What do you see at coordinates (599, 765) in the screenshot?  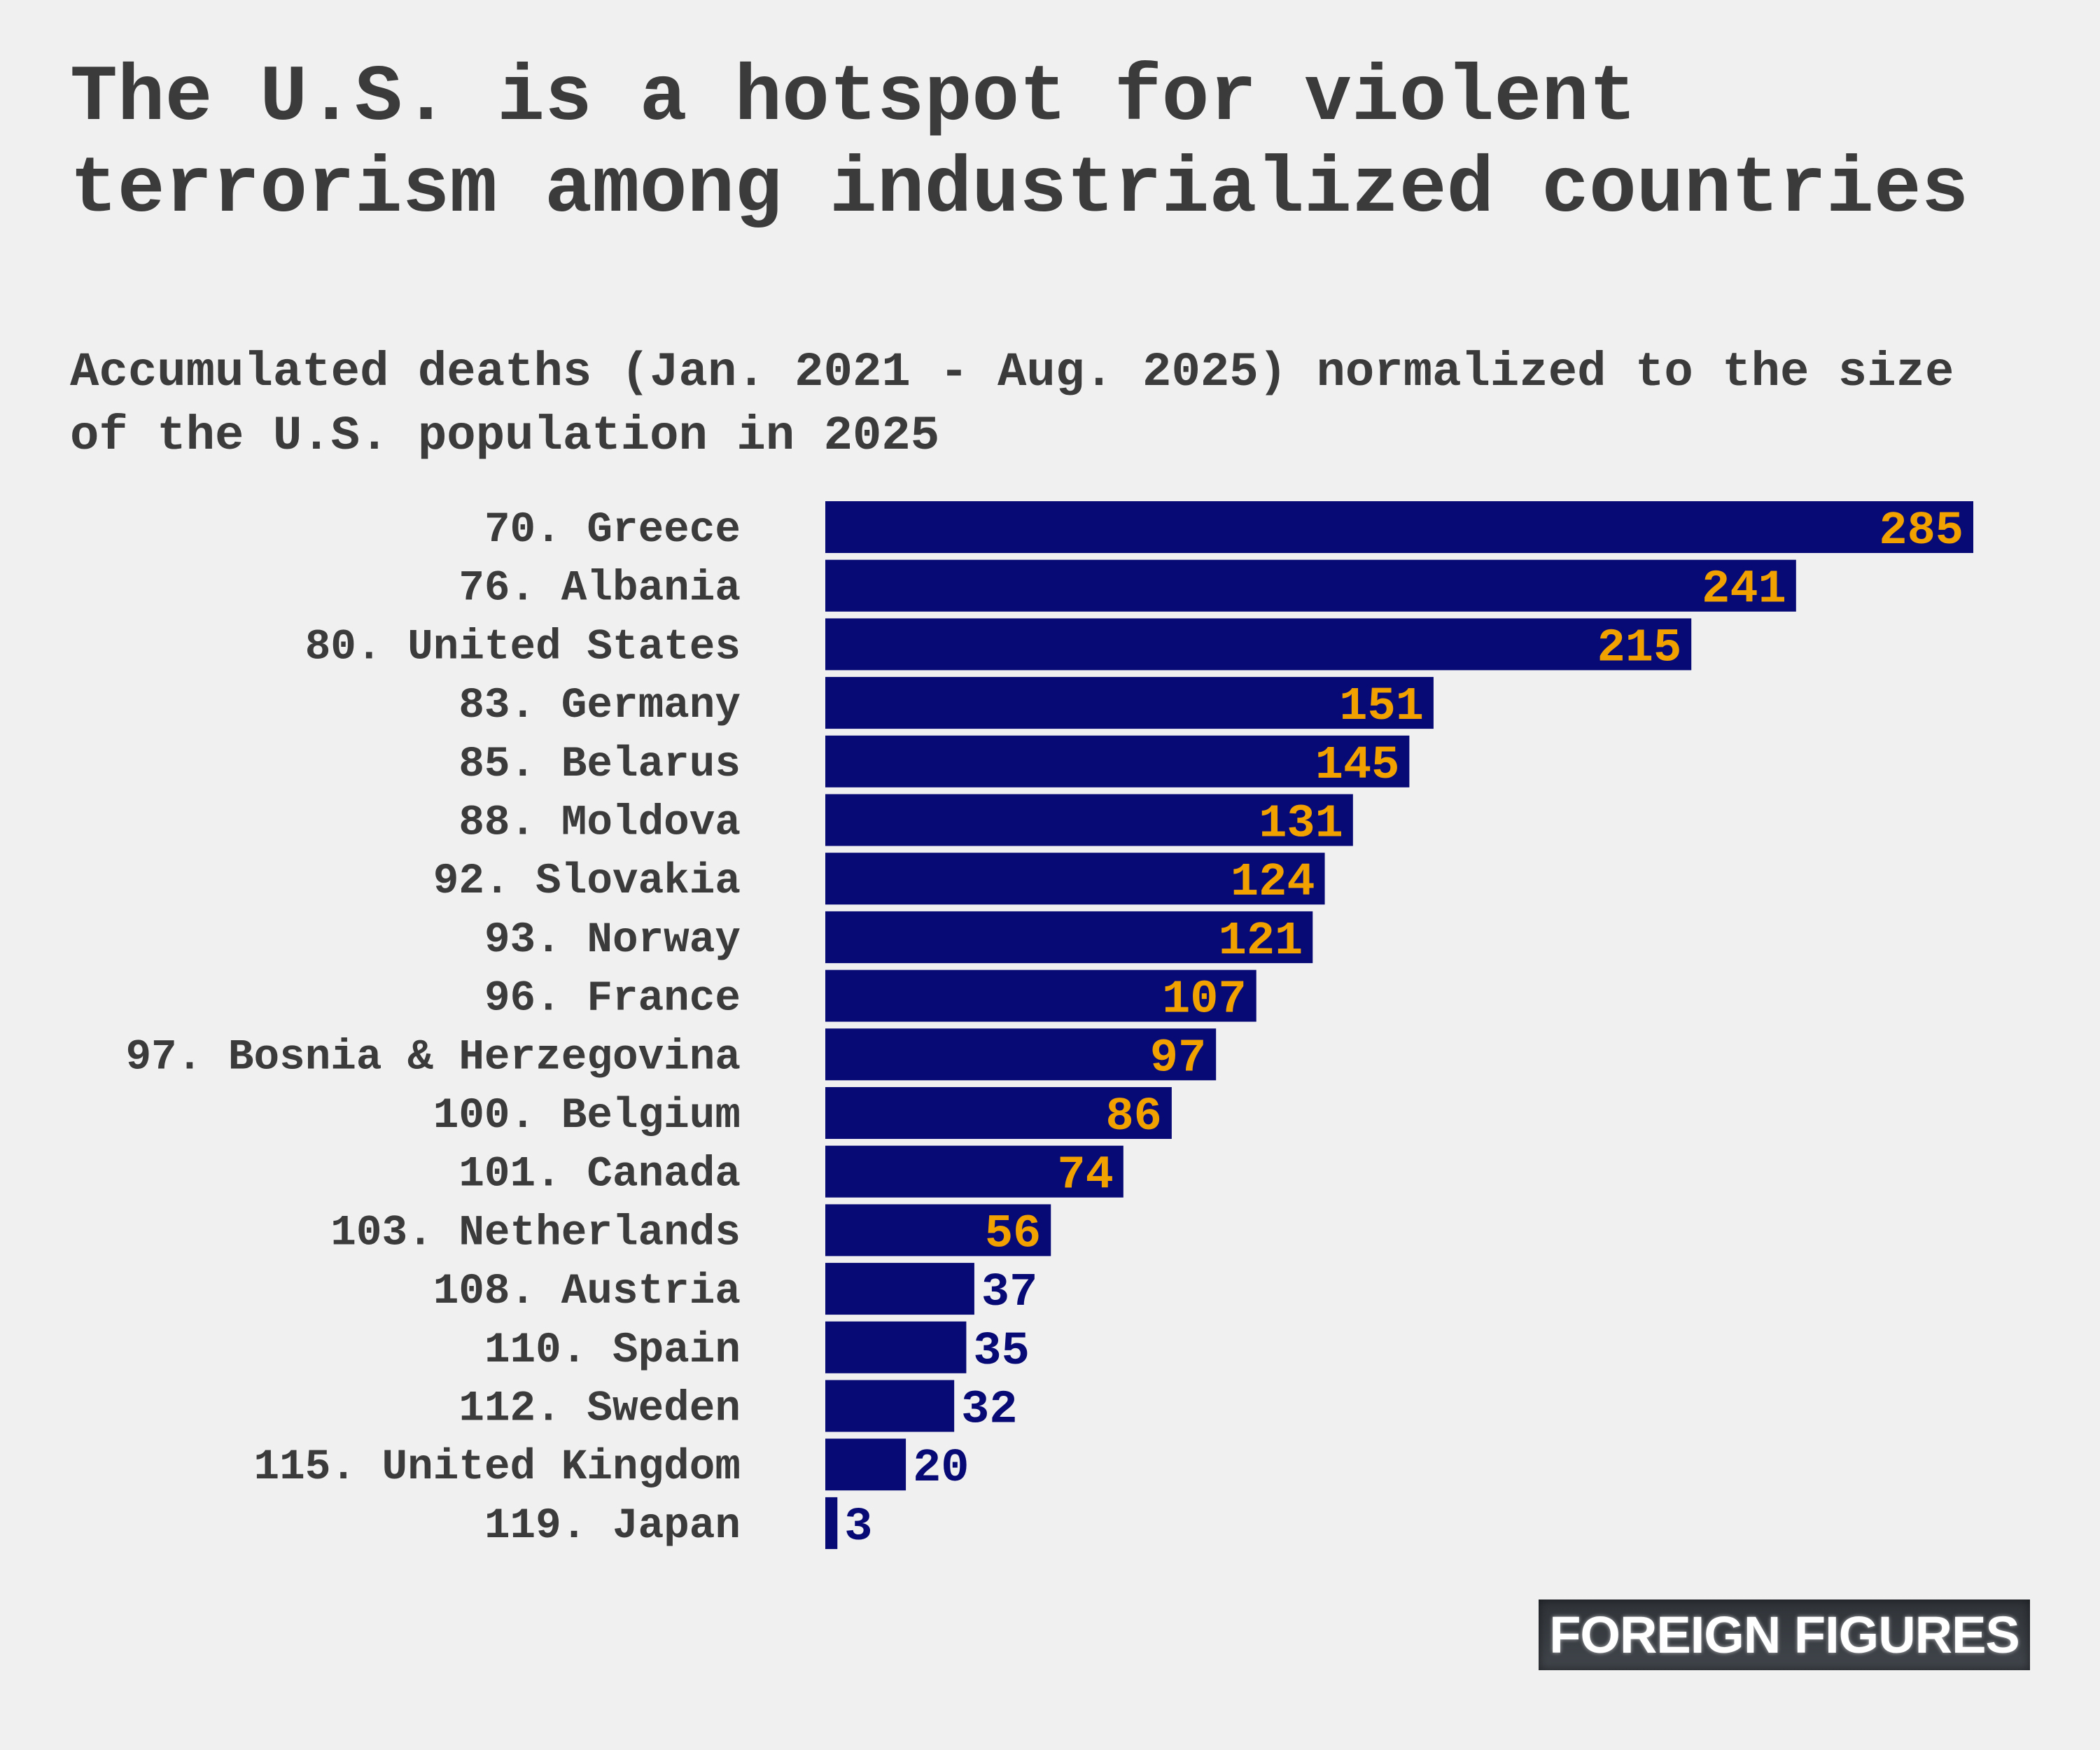 I see `category-label: 85. Belarus` at bounding box center [599, 765].